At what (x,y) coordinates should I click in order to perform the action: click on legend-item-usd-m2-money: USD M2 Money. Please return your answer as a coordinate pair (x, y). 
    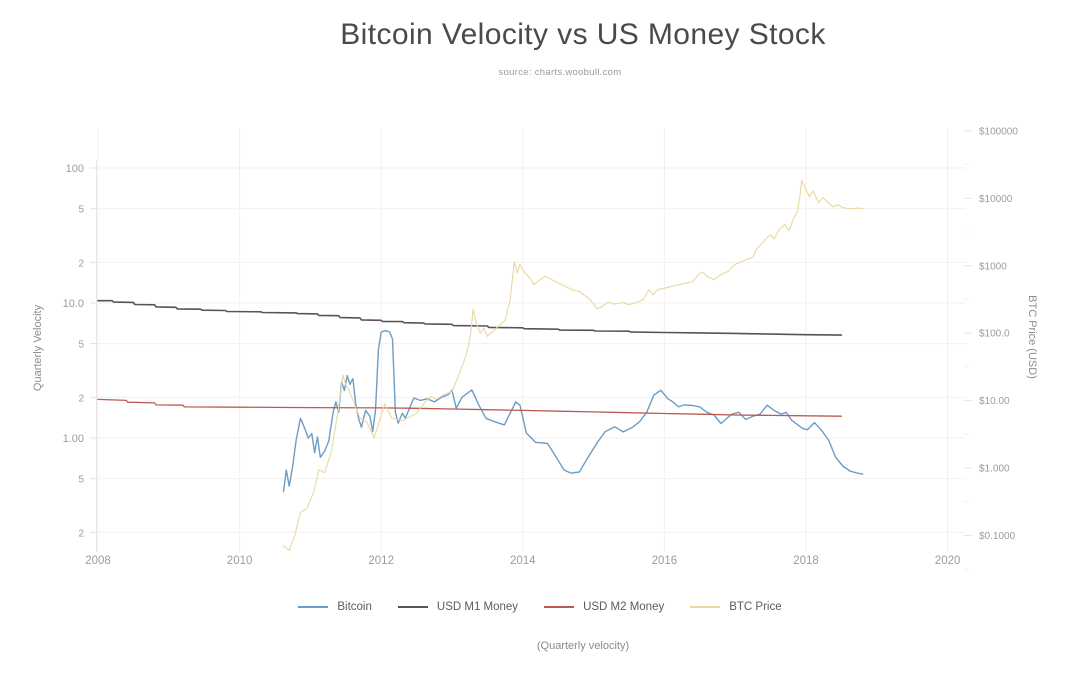
    Looking at the image, I should click on (604, 607).